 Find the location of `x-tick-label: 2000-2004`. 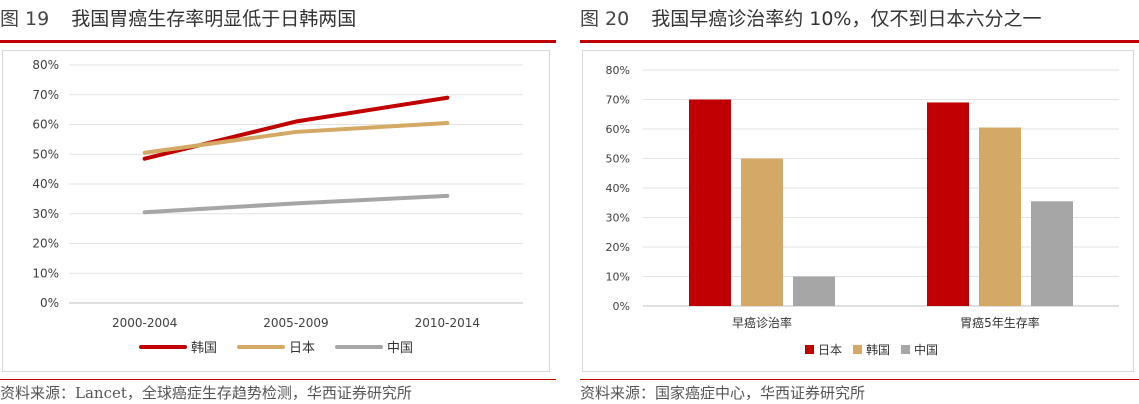

x-tick-label: 2000-2004 is located at coordinates (144, 323).